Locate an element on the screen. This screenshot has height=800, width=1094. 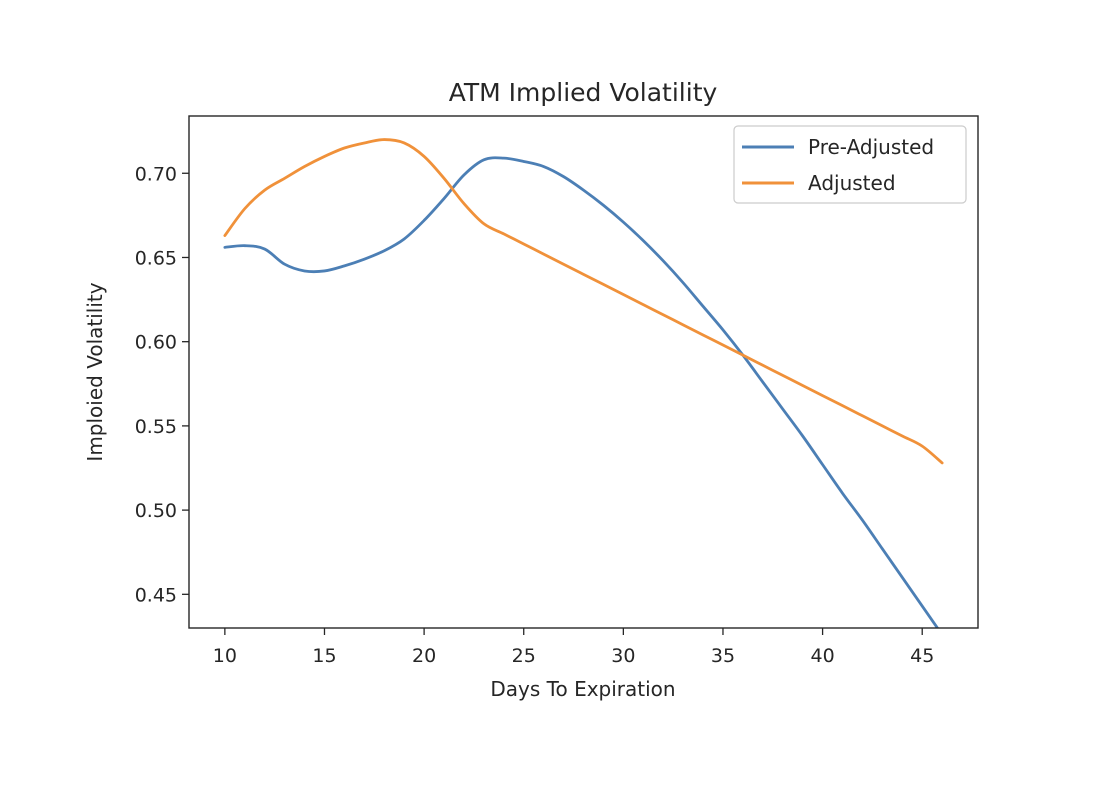
x-tick-label: 35 is located at coordinates (723, 656).